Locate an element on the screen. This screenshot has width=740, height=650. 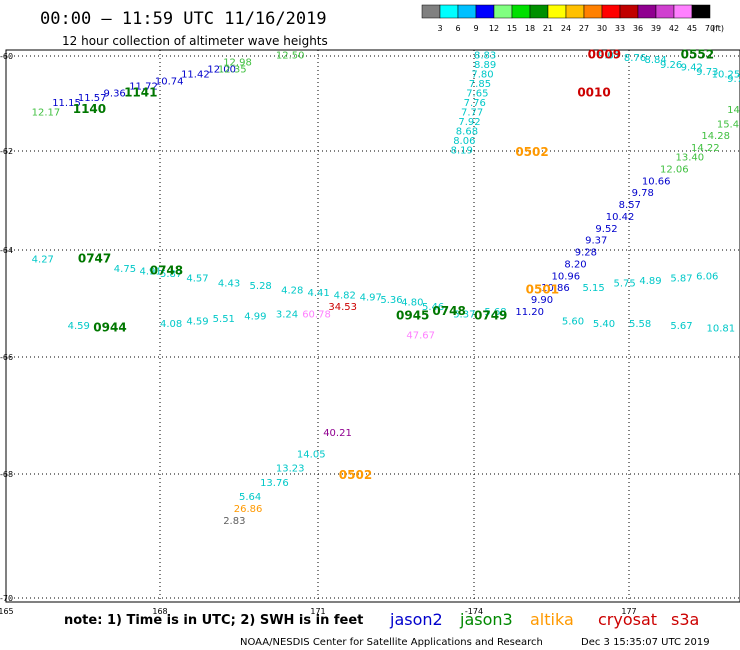
swh-value: 11.20 is located at coordinates (529, 312).